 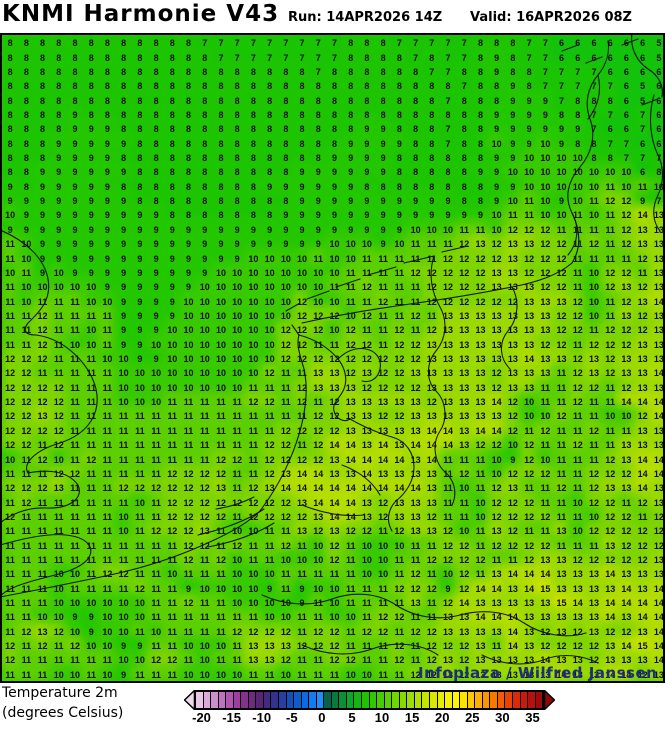 What do you see at coordinates (659, 43) in the screenshot?
I see `temperature-value: 5` at bounding box center [659, 43].